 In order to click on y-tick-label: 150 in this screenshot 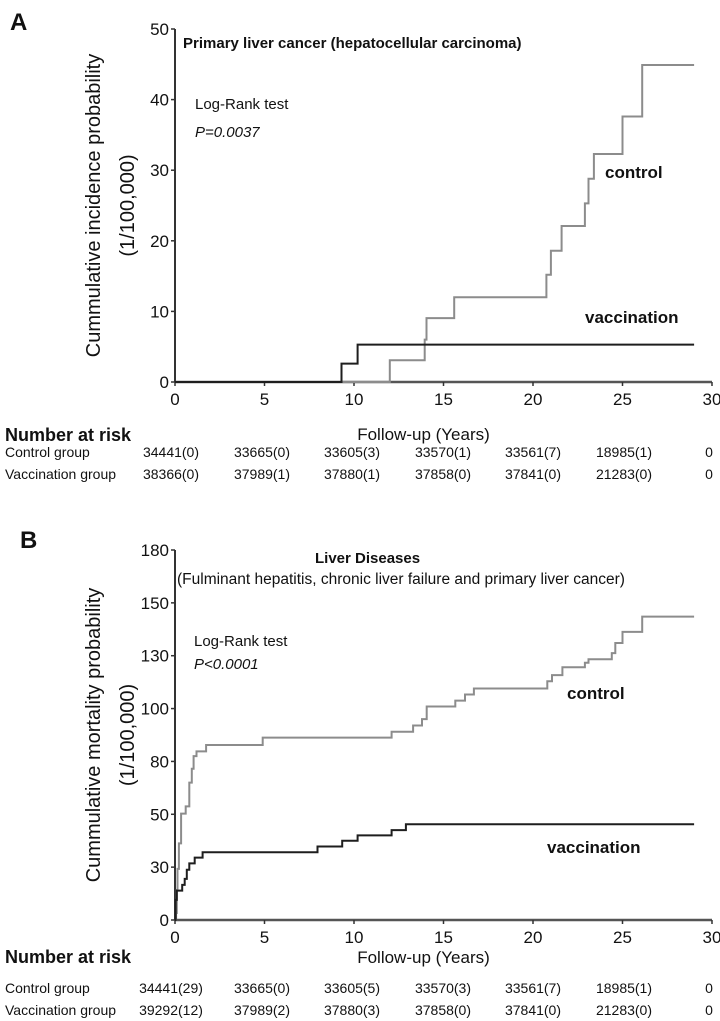, I will do `click(155, 603)`.